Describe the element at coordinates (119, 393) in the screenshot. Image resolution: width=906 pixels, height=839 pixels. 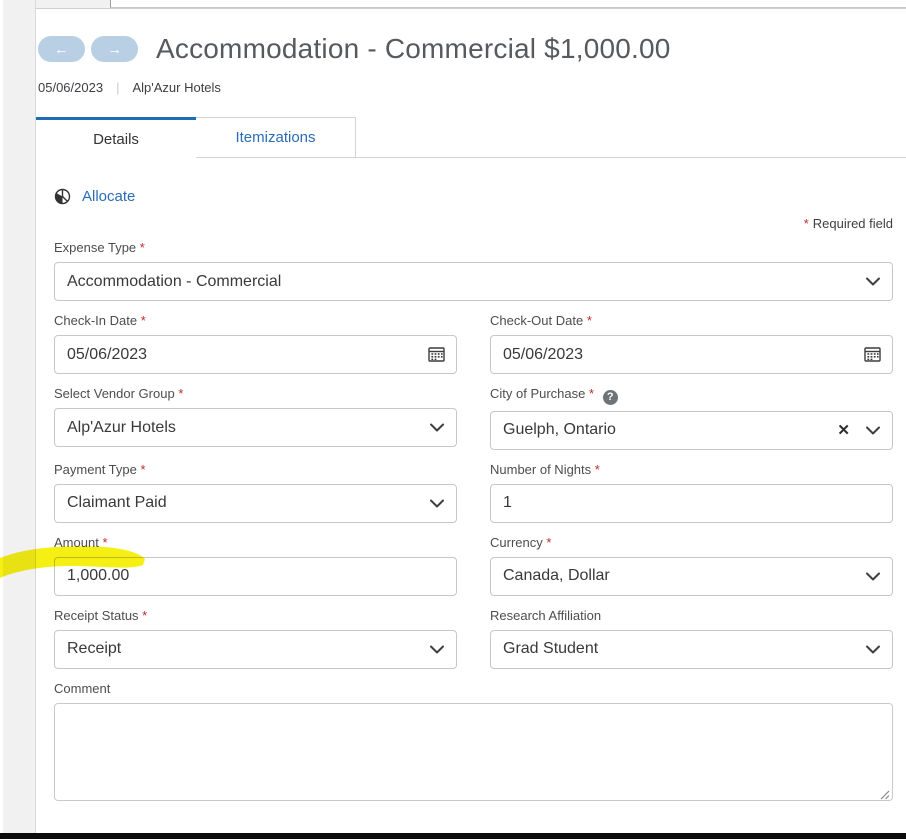
I see `vendor-group-label: Select Vendor Group *` at that location.